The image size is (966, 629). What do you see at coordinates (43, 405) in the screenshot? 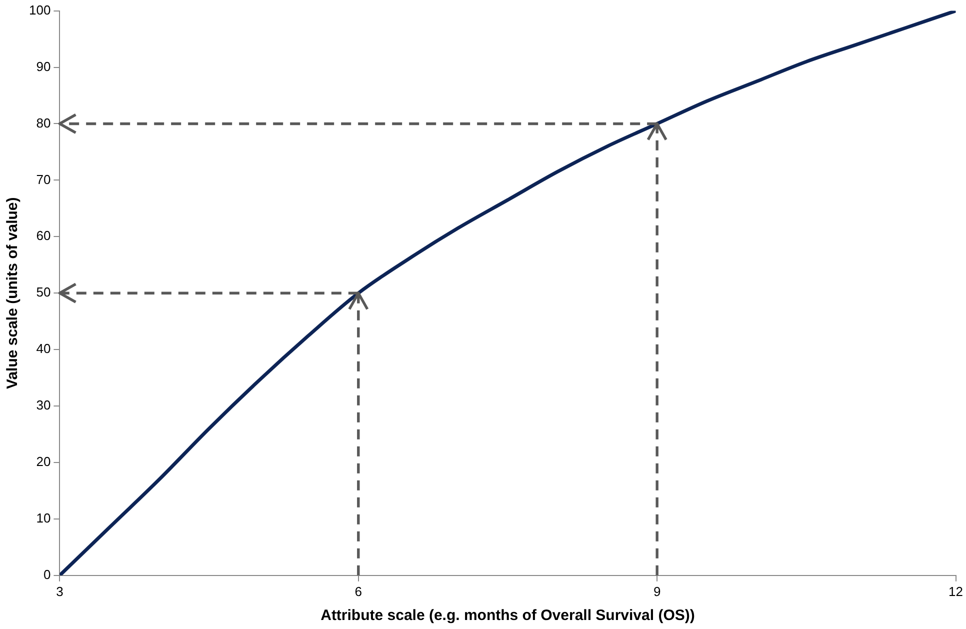
I see `y-tick-label: 30` at bounding box center [43, 405].